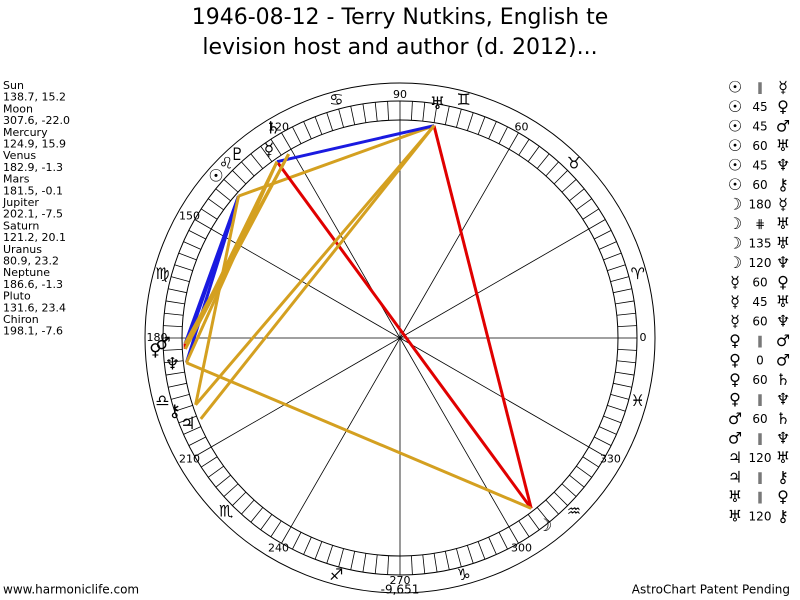 This screenshot has width=800, height=600. I want to click on degree-label: 0, so click(643, 337).